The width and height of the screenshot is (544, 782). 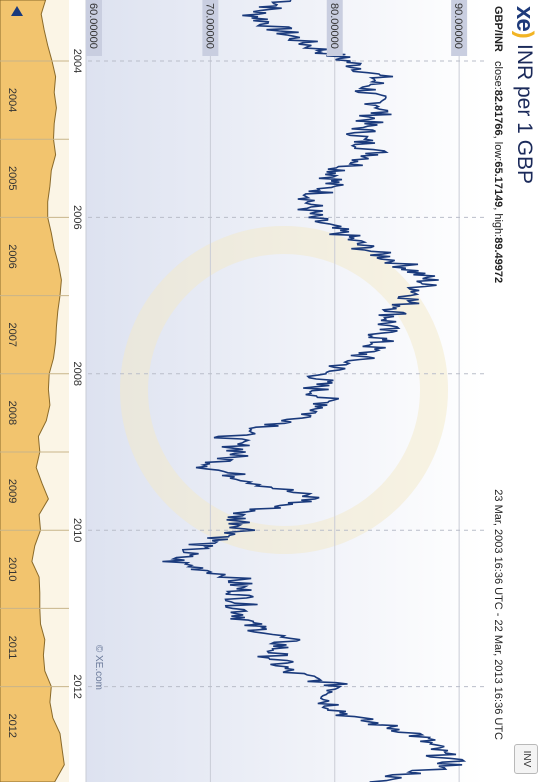 I want to click on overview-area, so click(x=32, y=391).